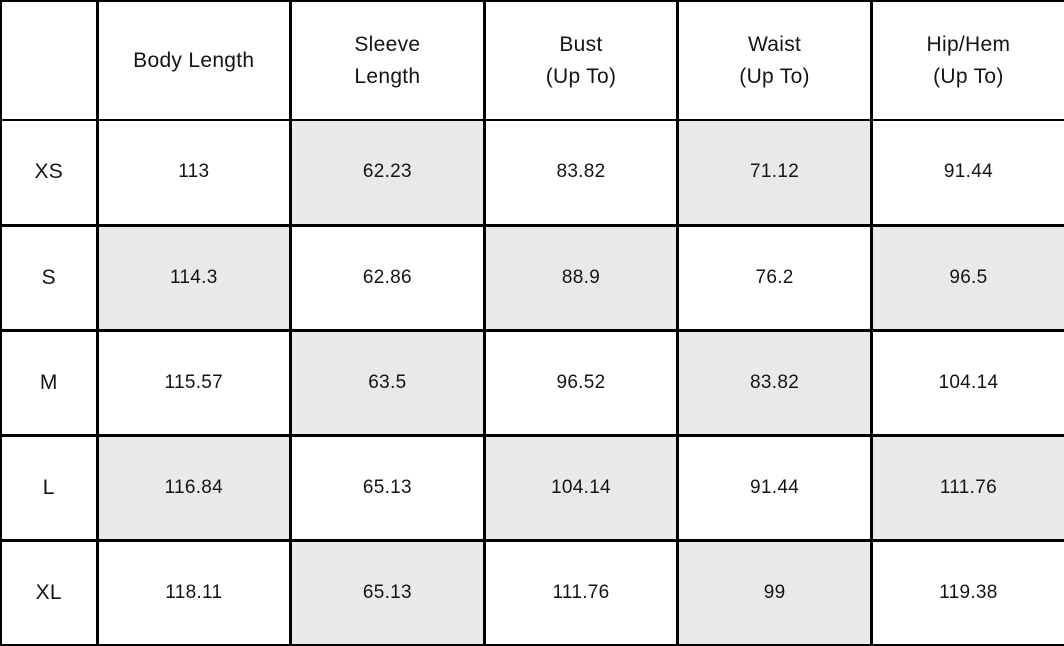 Image resolution: width=1064 pixels, height=646 pixels. I want to click on column-header-hip-hem: Hip/Hem (Up To), so click(966, 60).